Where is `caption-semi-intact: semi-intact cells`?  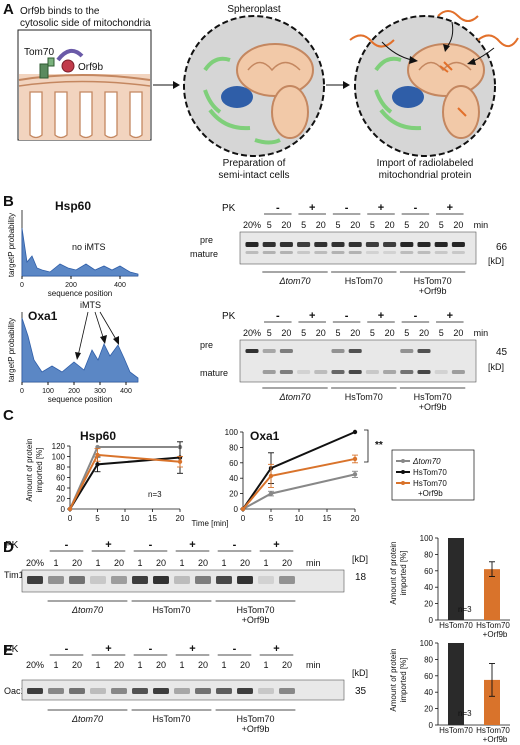 caption-semi-intact: semi-intact cells is located at coordinates (253, 175).